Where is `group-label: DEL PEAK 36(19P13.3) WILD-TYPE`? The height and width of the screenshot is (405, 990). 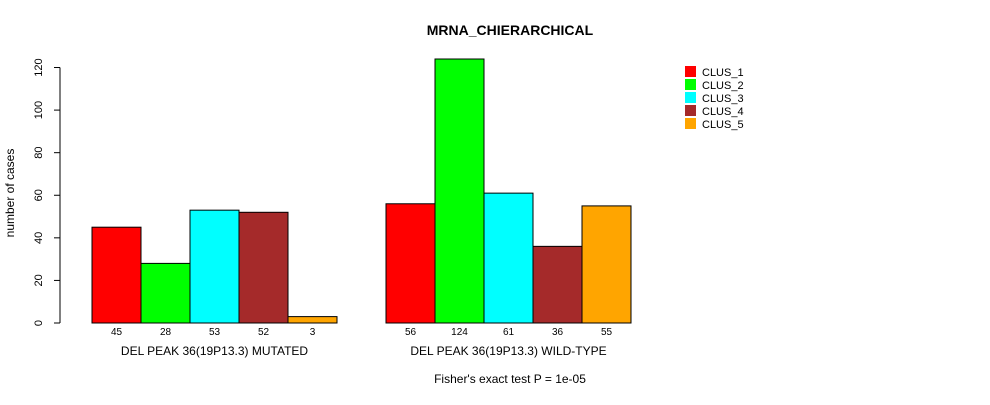 group-label: DEL PEAK 36(19P13.3) WILD-TYPE is located at coordinates (508, 351).